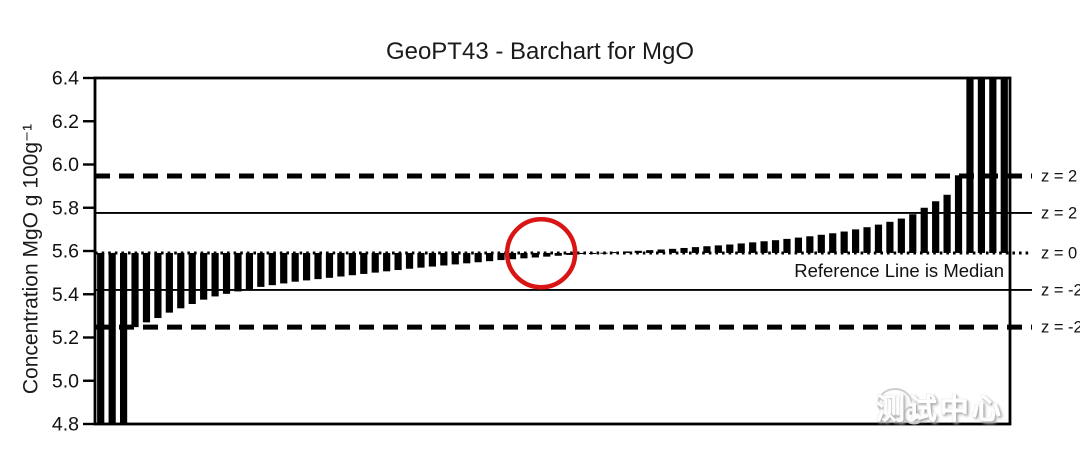 The height and width of the screenshot is (463, 1080). Describe the element at coordinates (541, 253) in the screenshot. I see `highlight-circle` at that location.